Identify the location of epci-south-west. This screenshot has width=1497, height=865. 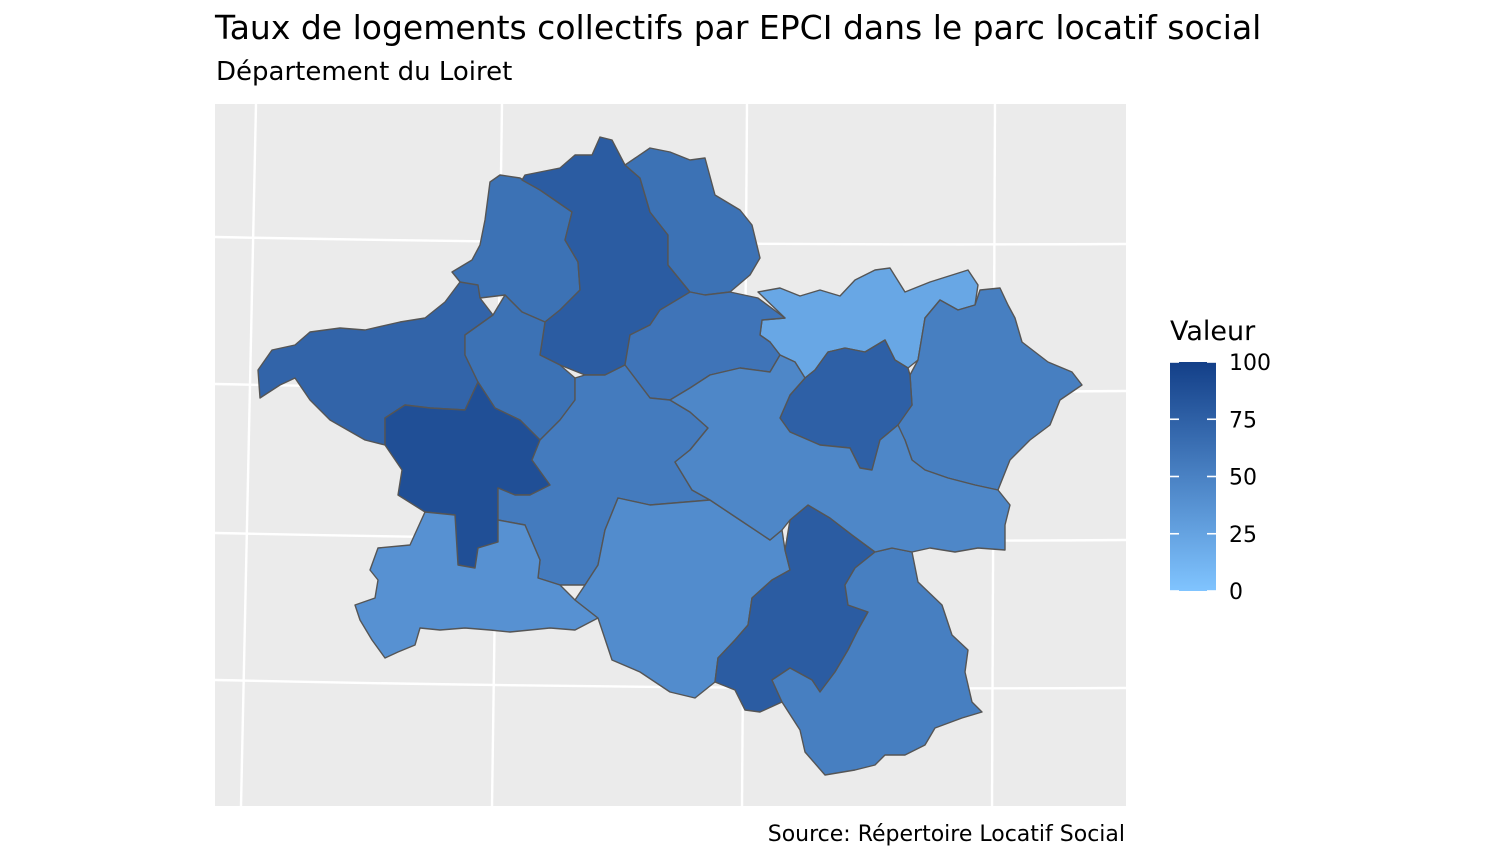
(476, 585).